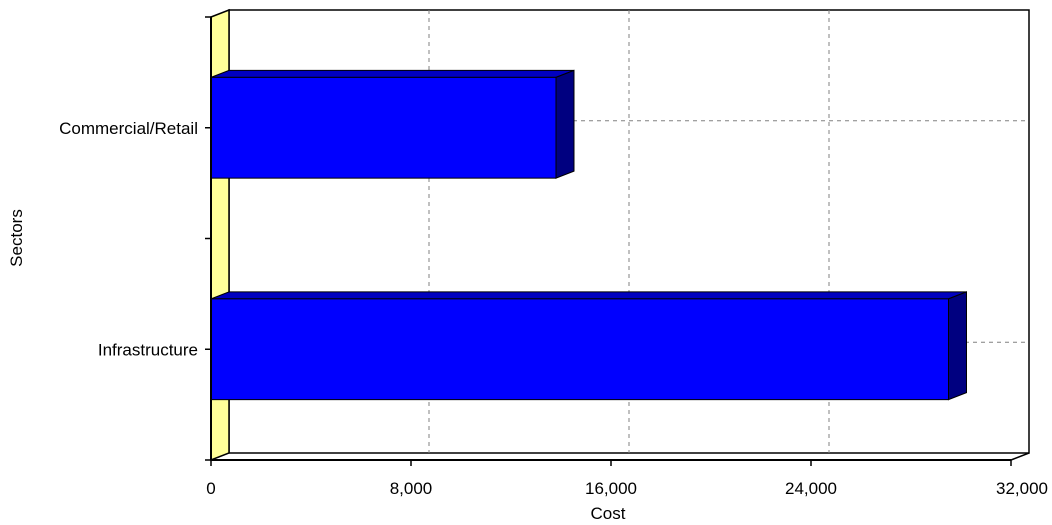  I want to click on y-tick-labels: Commercial/Retail Infrastructure, so click(128, 239).